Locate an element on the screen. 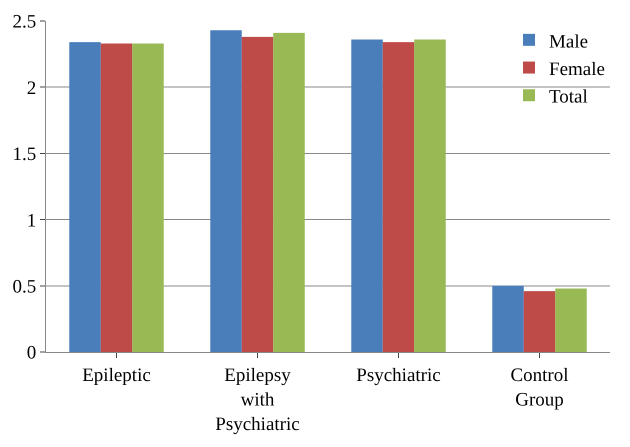 Image resolution: width=630 pixels, height=447 pixels. x-tick-label: Epilepsy with Psychiatric is located at coordinates (257, 400).